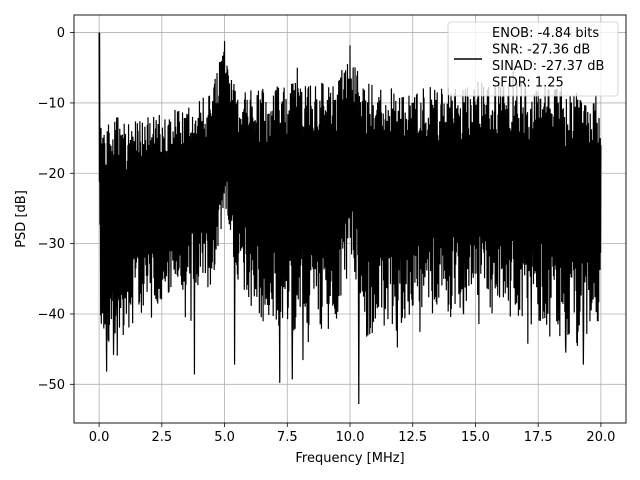  What do you see at coordinates (538, 437) in the screenshot?
I see `x-tick-label: 17.5` at bounding box center [538, 437].